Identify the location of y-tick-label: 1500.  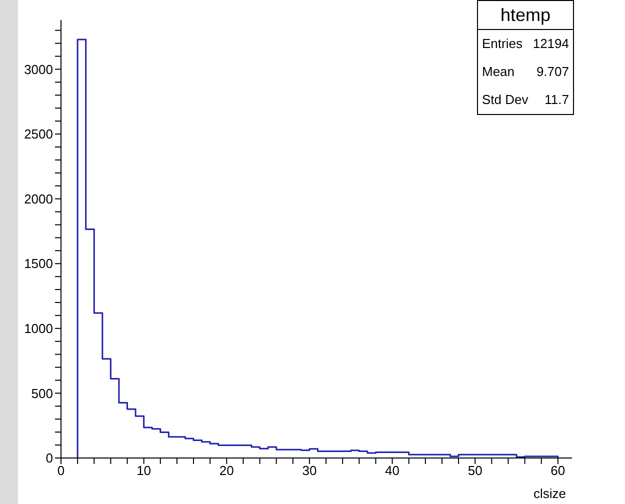
(38, 264).